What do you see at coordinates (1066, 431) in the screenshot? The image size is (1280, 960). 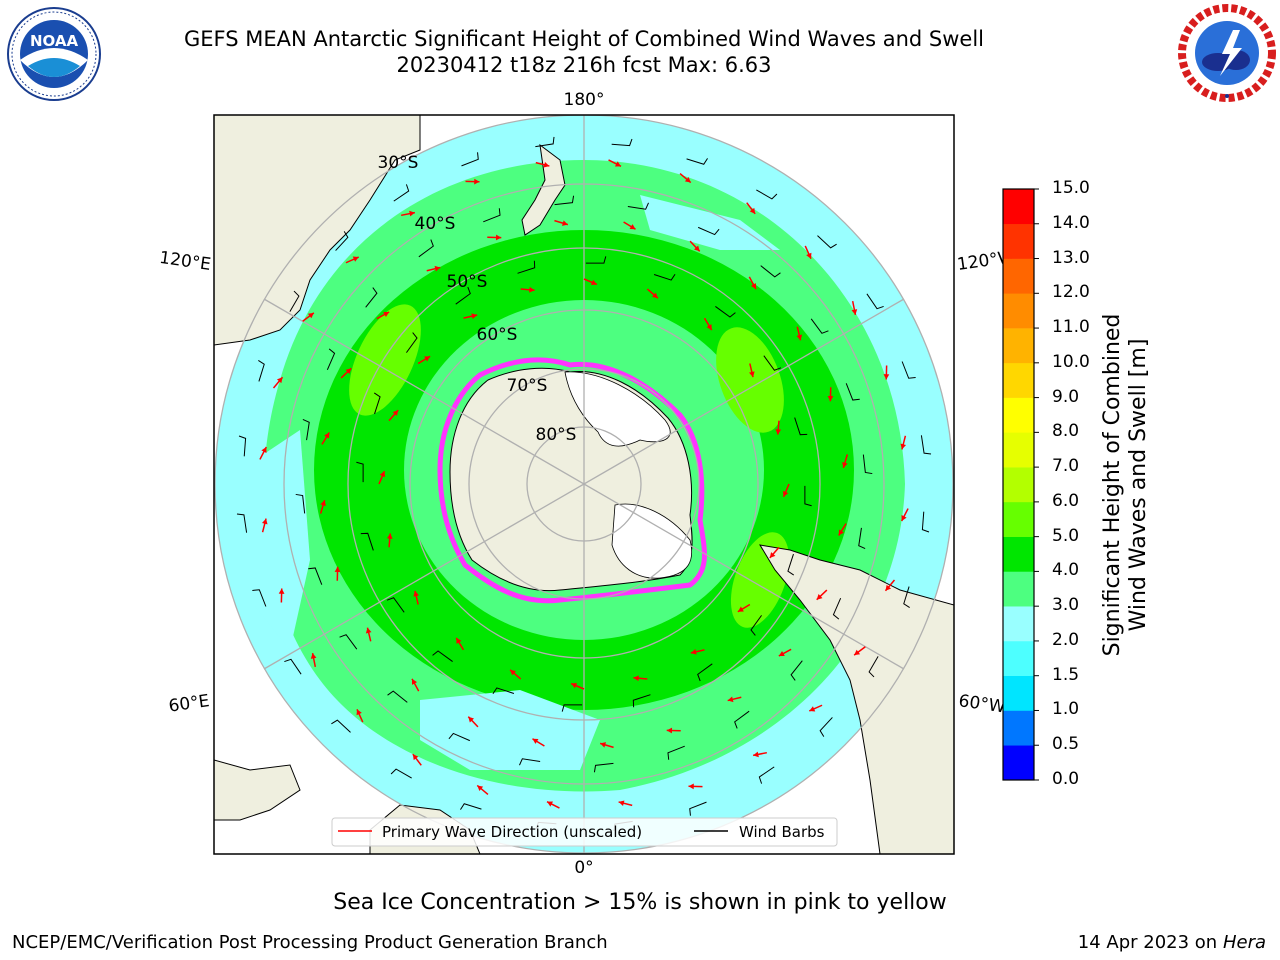 I see `colorbar-tick-label: 8.0` at bounding box center [1066, 431].